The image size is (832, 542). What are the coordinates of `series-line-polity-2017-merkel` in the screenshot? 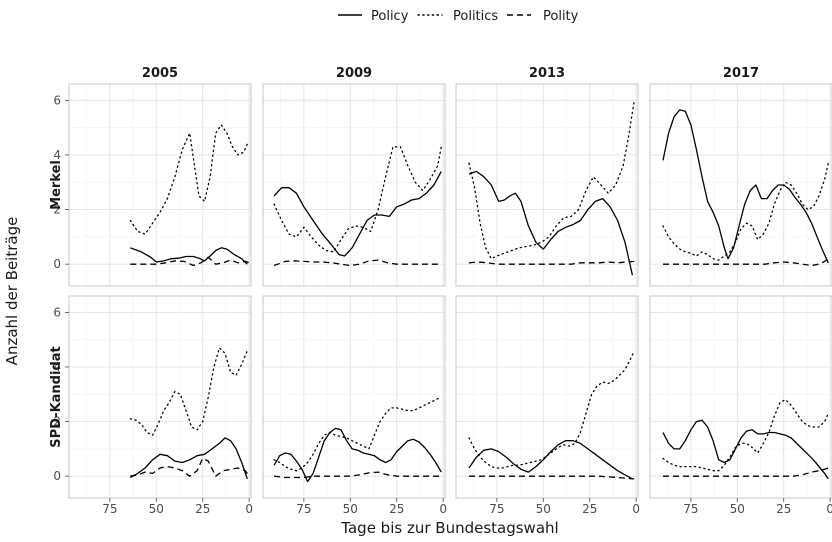 It's located at (746, 262).